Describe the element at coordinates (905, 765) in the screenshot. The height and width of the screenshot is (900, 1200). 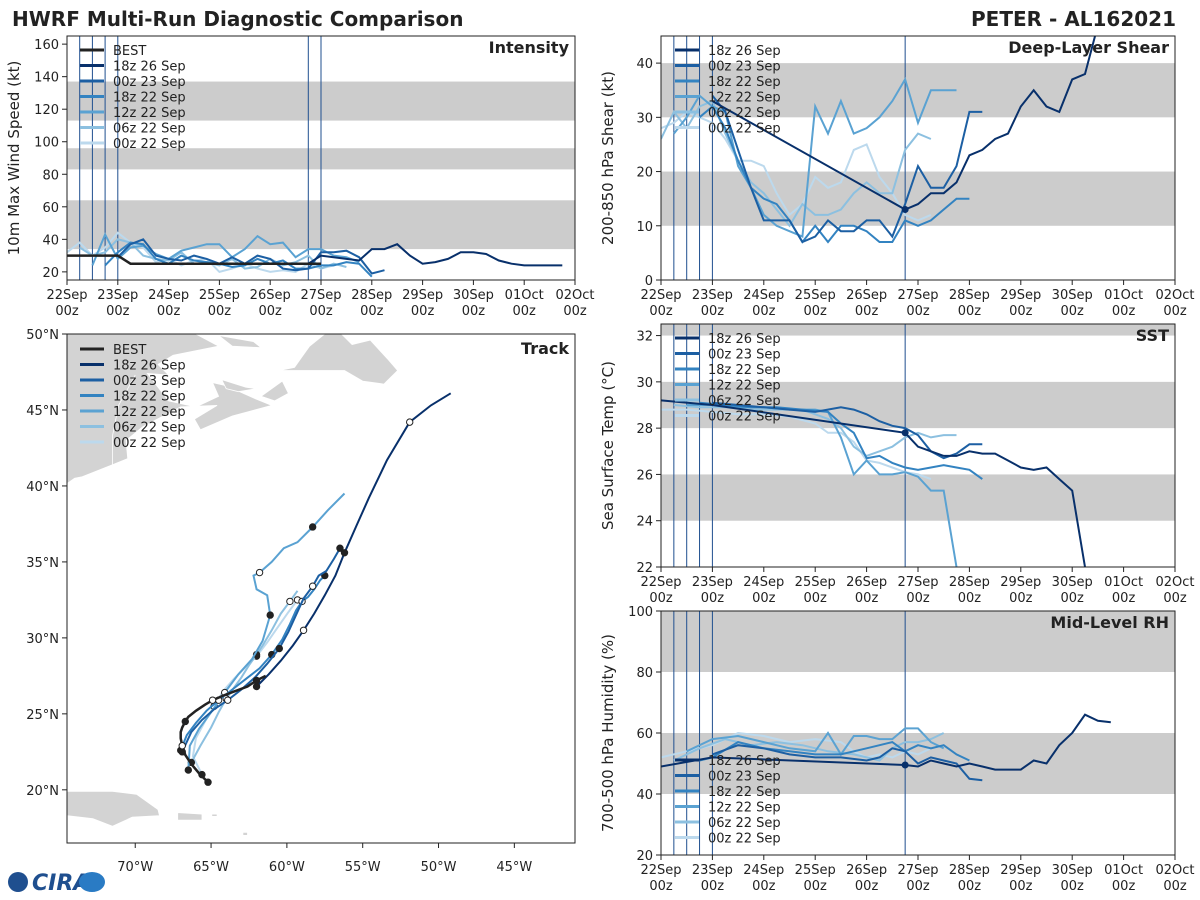
I see `rh-current-marker` at that location.